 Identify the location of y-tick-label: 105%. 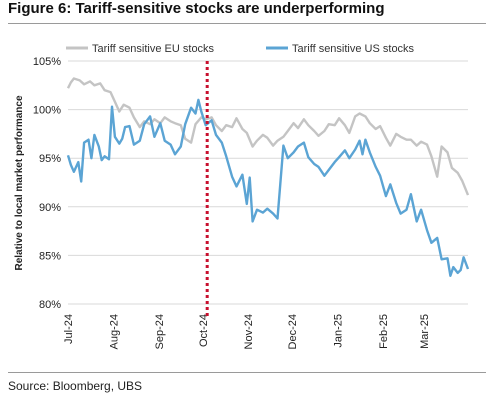
(47, 62).